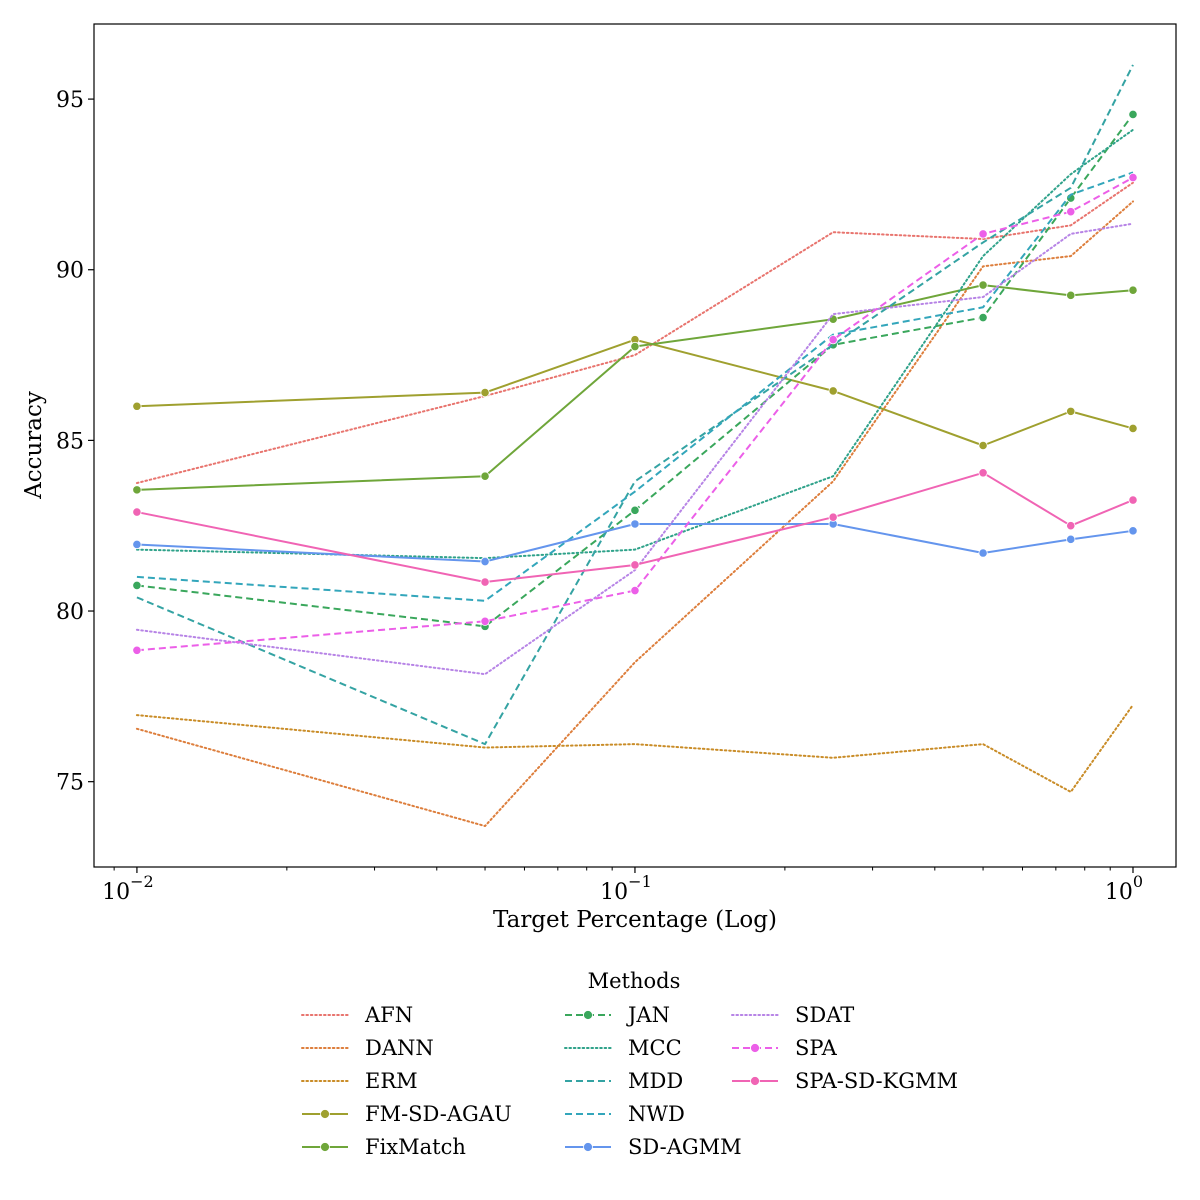 The width and height of the screenshot is (1200, 1200). What do you see at coordinates (635, 543) in the screenshot?
I see `series-sd-agmm` at bounding box center [635, 543].